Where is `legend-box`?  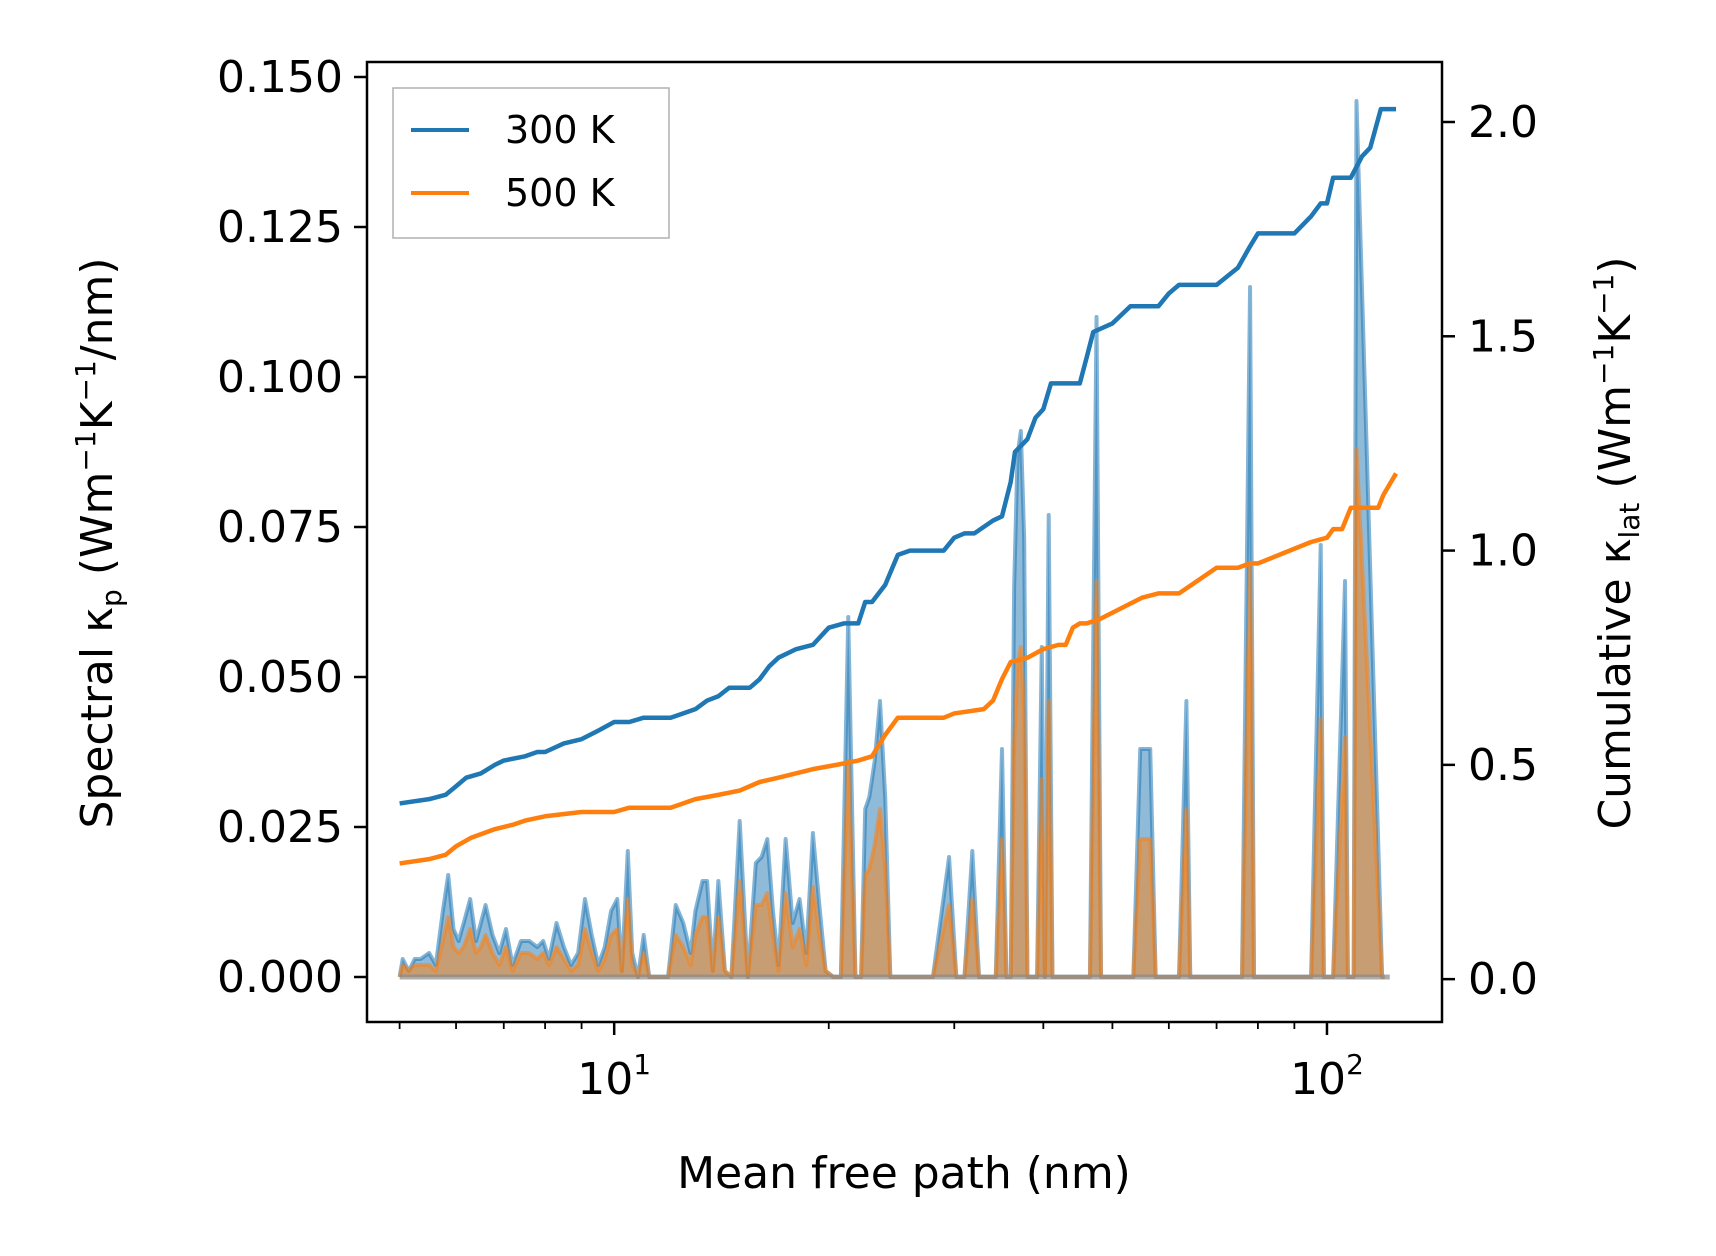
legend-box is located at coordinates (531, 163).